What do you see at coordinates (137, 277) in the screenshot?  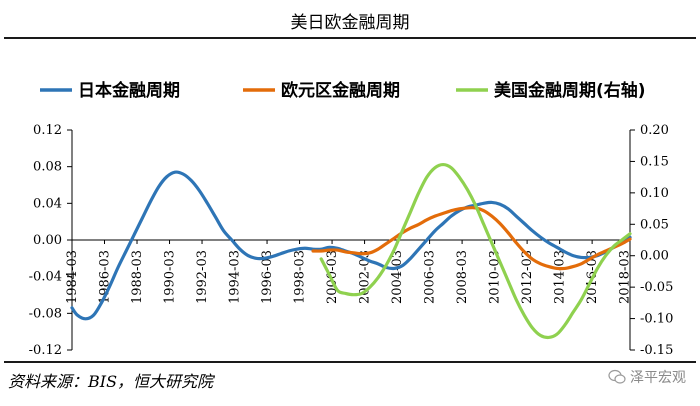 I see `x-tick-label: 1988-03` at bounding box center [137, 277].